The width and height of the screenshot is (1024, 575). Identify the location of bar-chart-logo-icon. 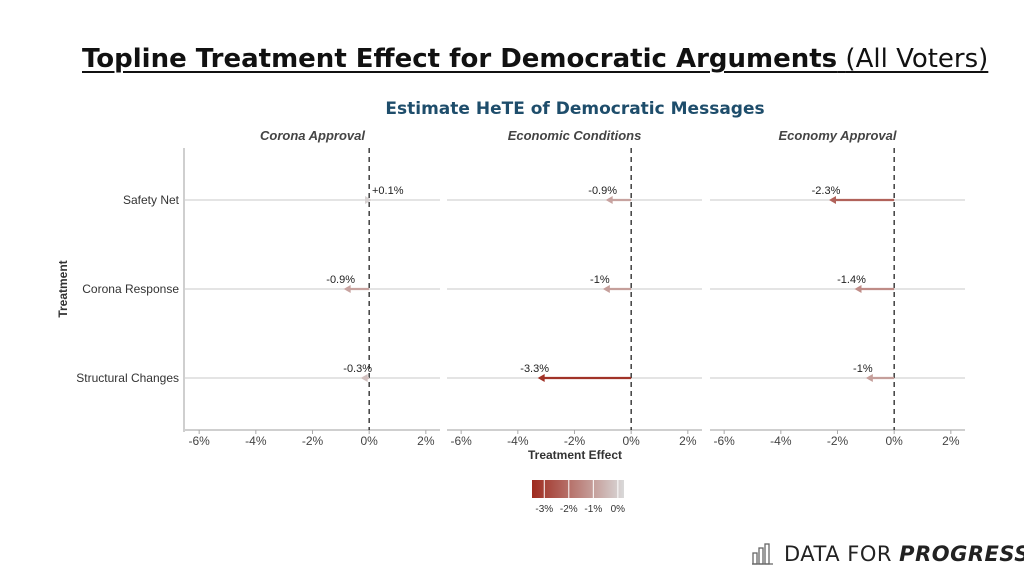
(762, 554).